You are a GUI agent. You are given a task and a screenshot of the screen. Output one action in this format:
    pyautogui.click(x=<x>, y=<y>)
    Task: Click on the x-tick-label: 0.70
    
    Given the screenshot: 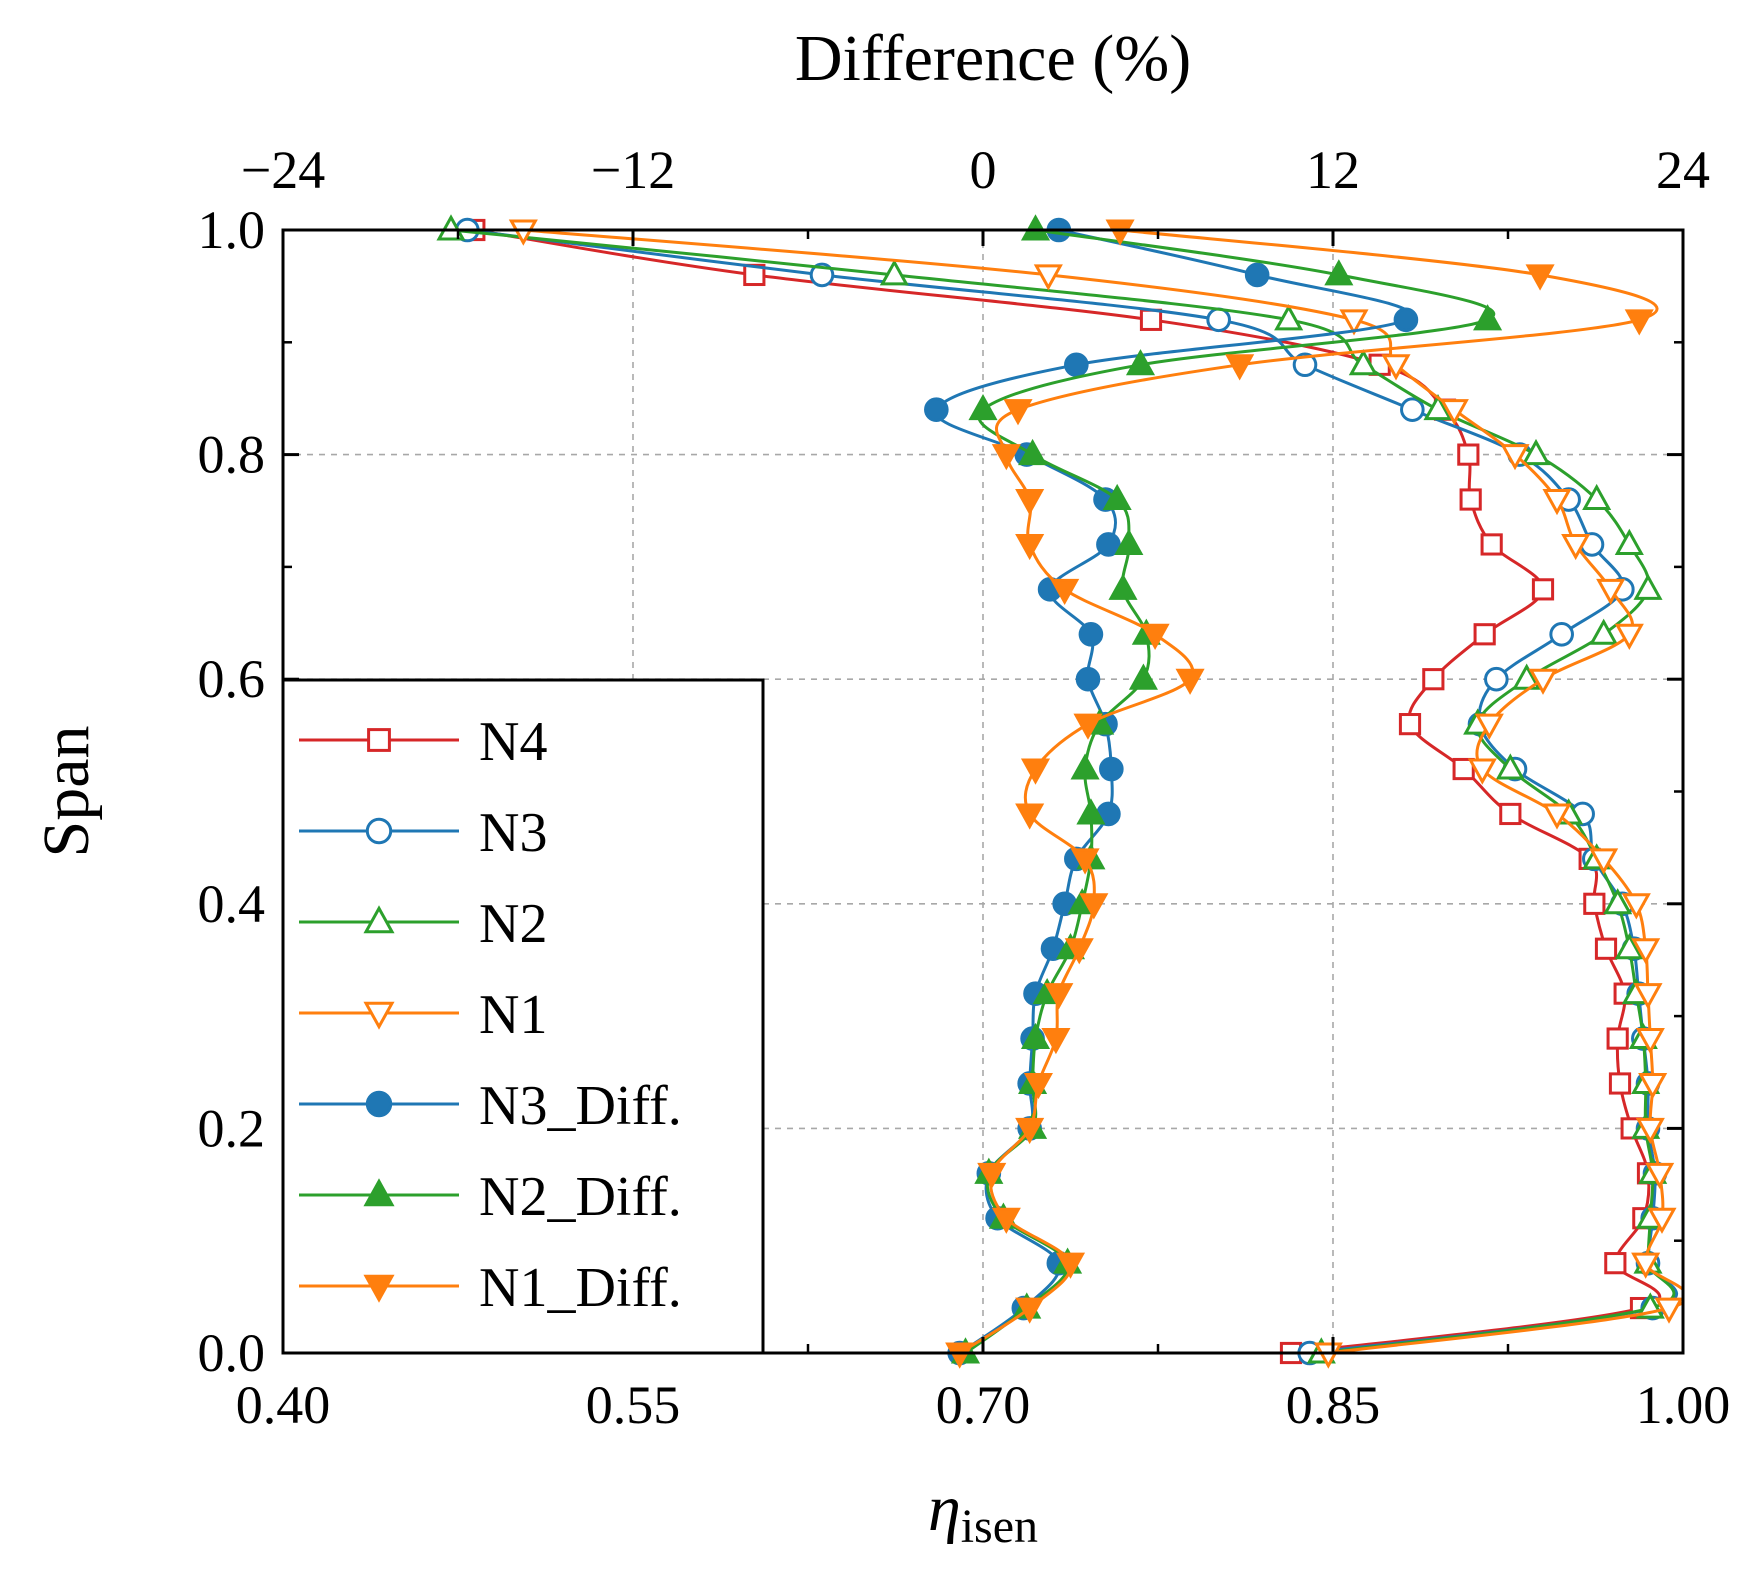 What is the action you would take?
    pyautogui.click(x=983, y=1405)
    